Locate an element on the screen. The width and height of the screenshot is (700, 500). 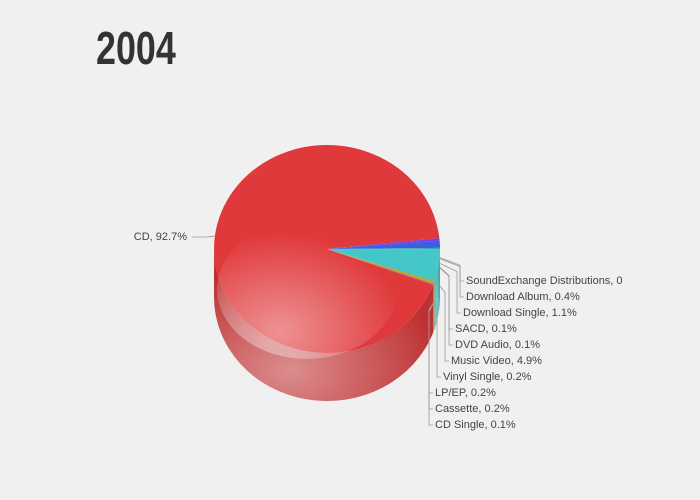
data-label: Download Album, 0.4% is located at coordinates (523, 297).